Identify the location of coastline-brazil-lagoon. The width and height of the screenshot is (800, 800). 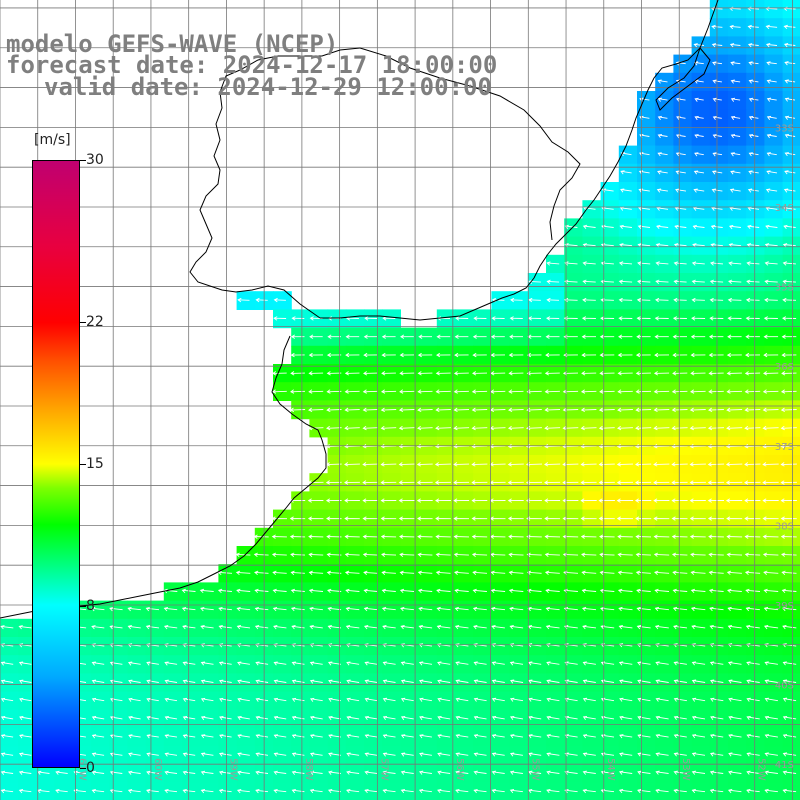
(683, 78).